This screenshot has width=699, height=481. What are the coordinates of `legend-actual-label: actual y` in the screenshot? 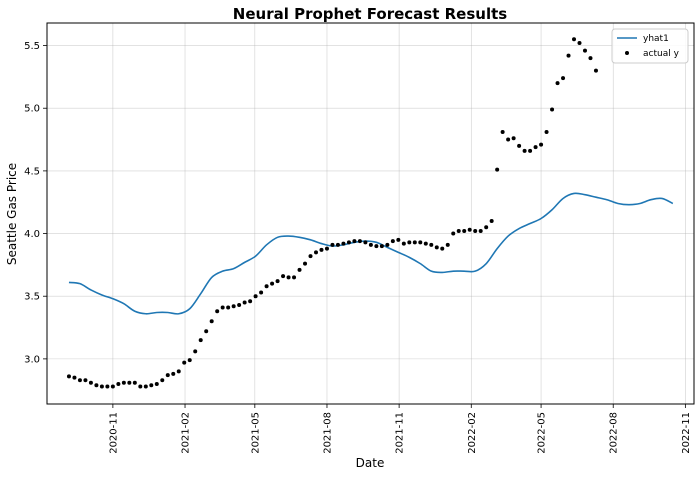 It's located at (661, 54).